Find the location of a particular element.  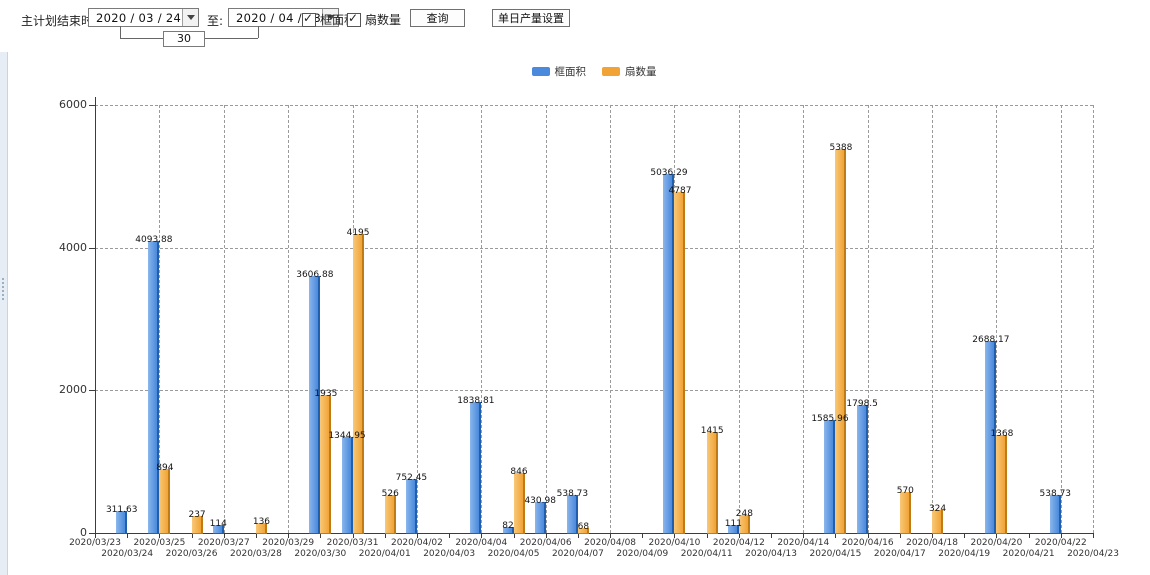

x-axis-label: 2020/04/01 is located at coordinates (384, 554).